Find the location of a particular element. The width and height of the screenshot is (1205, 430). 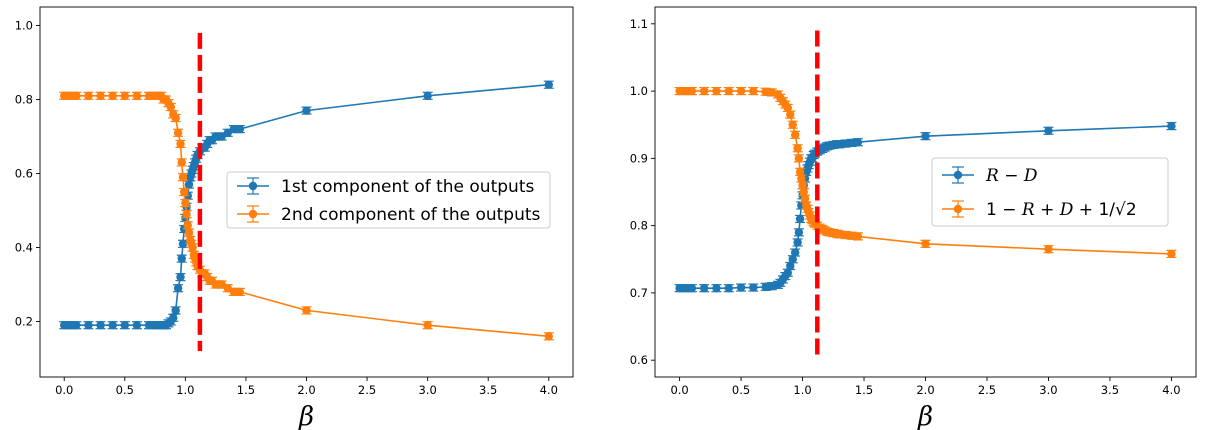

y-tick-label: 0.9 is located at coordinates (639, 158).